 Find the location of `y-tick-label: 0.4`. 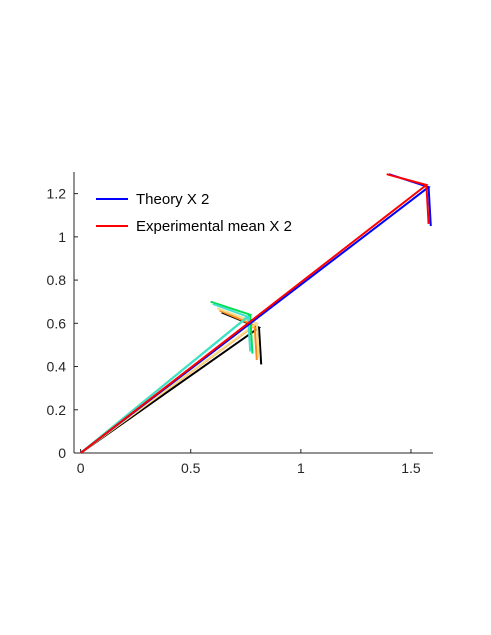

y-tick-label: 0.4 is located at coordinates (57, 367).